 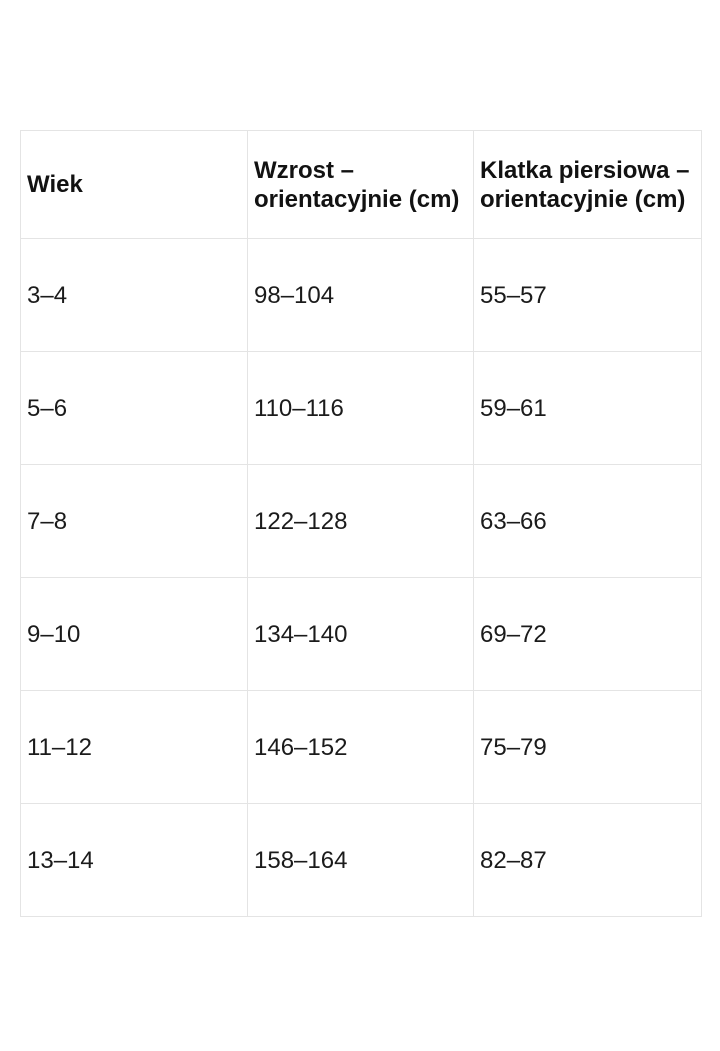 I want to click on height-cell: 146–152, so click(x=360, y=747).